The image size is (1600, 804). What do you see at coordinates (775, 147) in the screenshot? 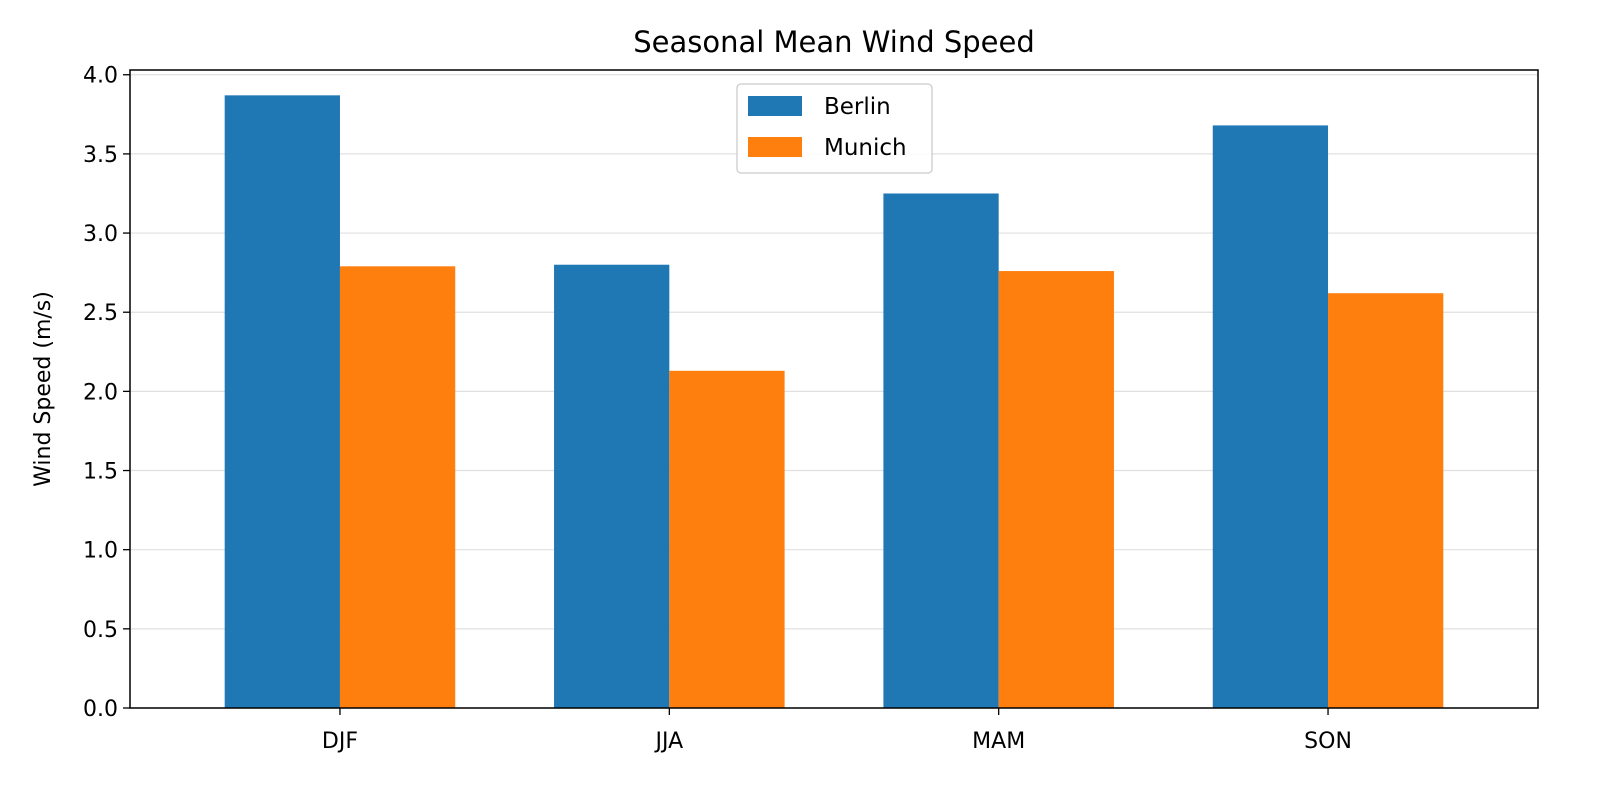
I see `legend-swatch-munich` at bounding box center [775, 147].